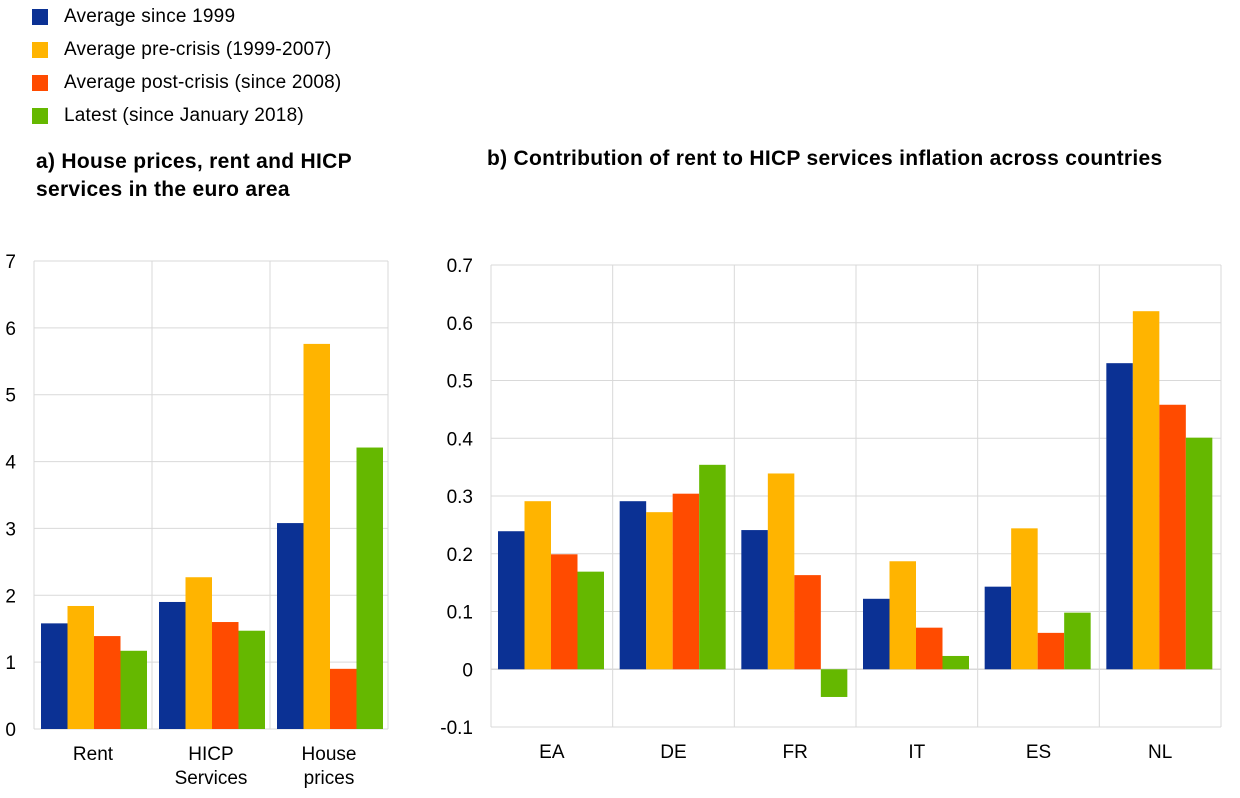 This screenshot has width=1240, height=798. What do you see at coordinates (211, 778) in the screenshot?
I see `x-category-label: Services` at bounding box center [211, 778].